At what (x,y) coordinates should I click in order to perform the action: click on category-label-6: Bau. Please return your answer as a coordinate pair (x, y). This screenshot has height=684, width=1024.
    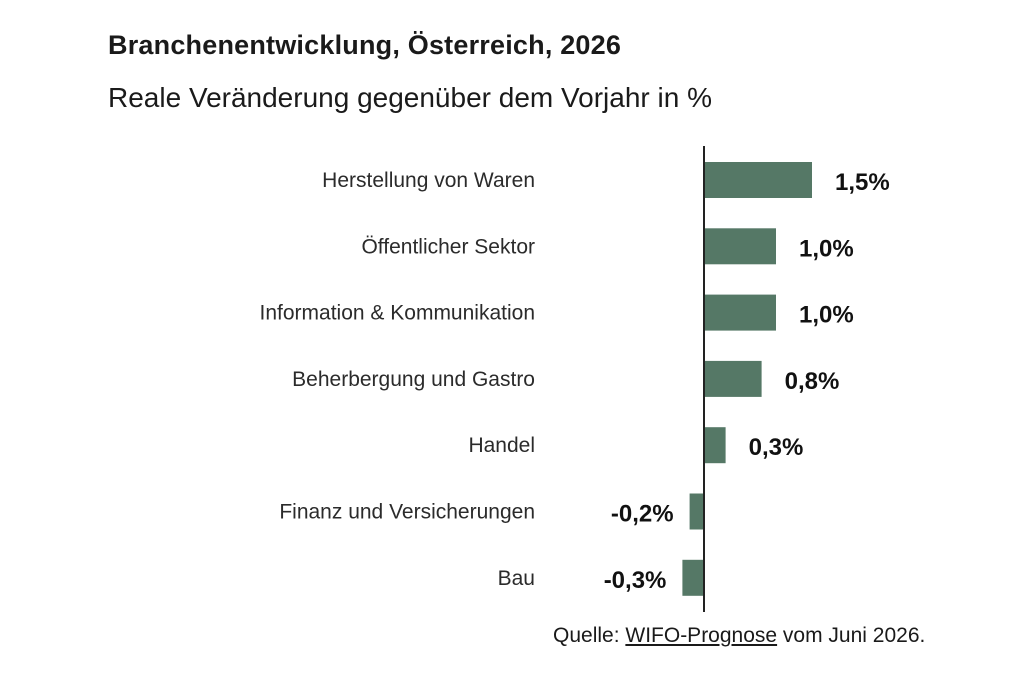
    Looking at the image, I should click on (516, 578).